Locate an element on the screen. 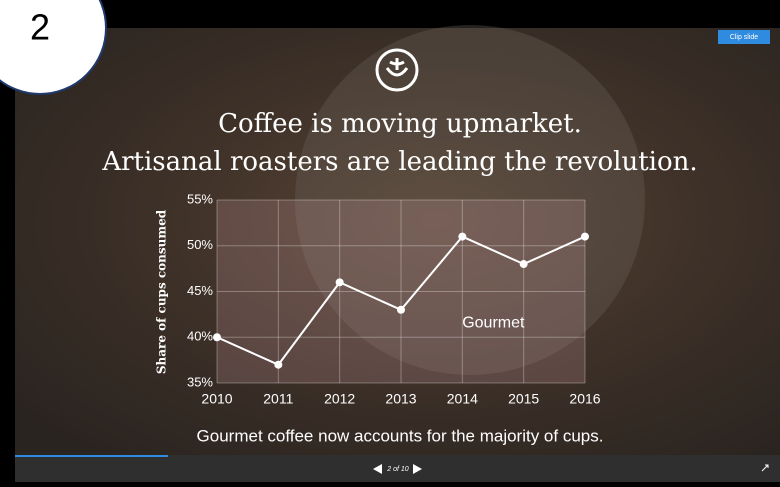 The image size is (780, 487). x-tick-label: 2011 is located at coordinates (278, 399).